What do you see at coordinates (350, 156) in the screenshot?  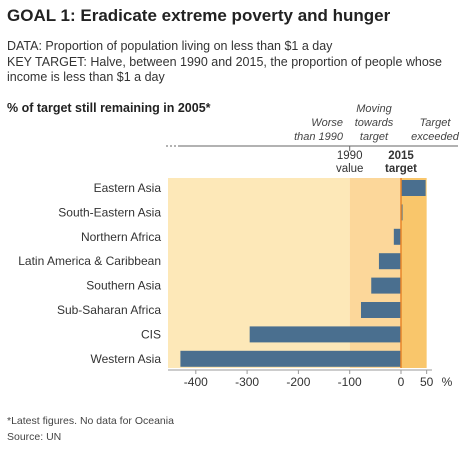 I see `marker-label-0-a: 1990` at bounding box center [350, 156].